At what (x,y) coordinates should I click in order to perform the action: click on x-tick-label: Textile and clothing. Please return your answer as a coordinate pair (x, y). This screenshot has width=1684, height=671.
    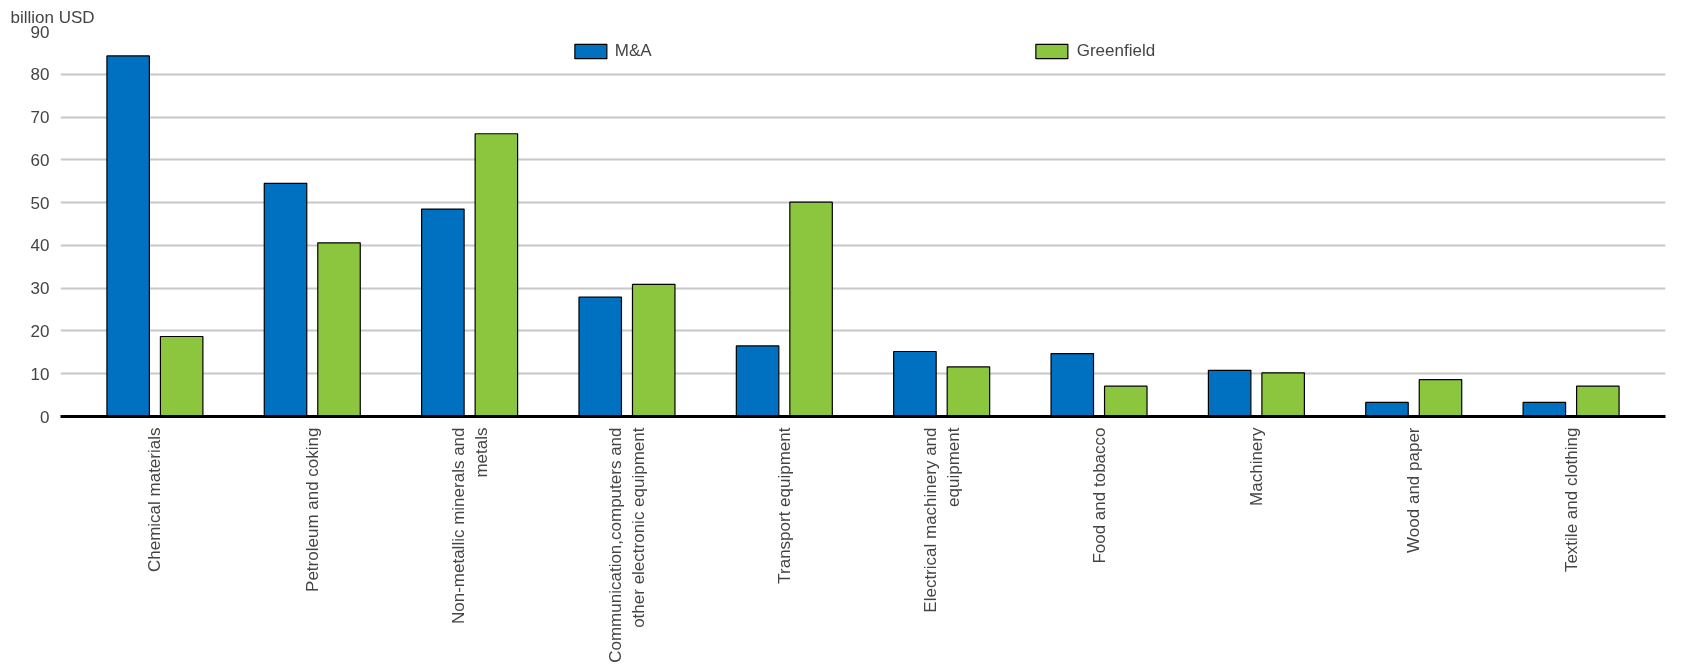
    Looking at the image, I should click on (1571, 500).